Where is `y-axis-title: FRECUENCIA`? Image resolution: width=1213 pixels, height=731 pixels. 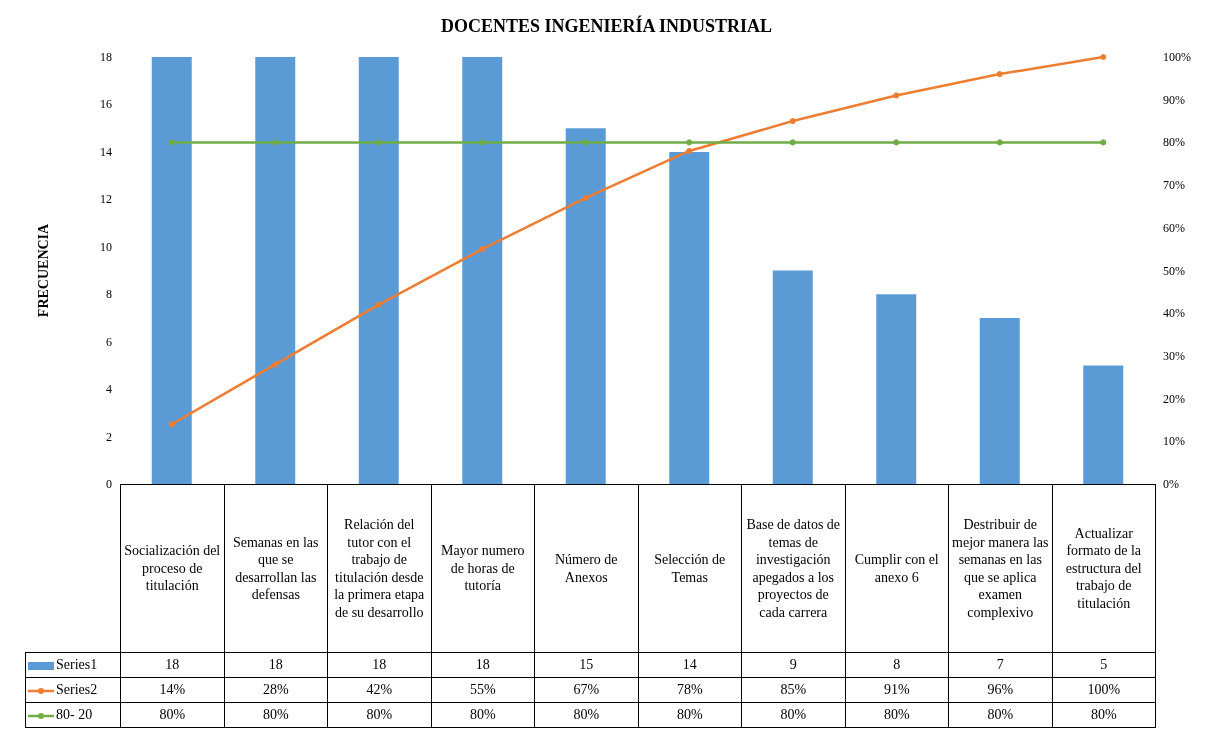
y-axis-title: FRECUENCIA is located at coordinates (43, 270).